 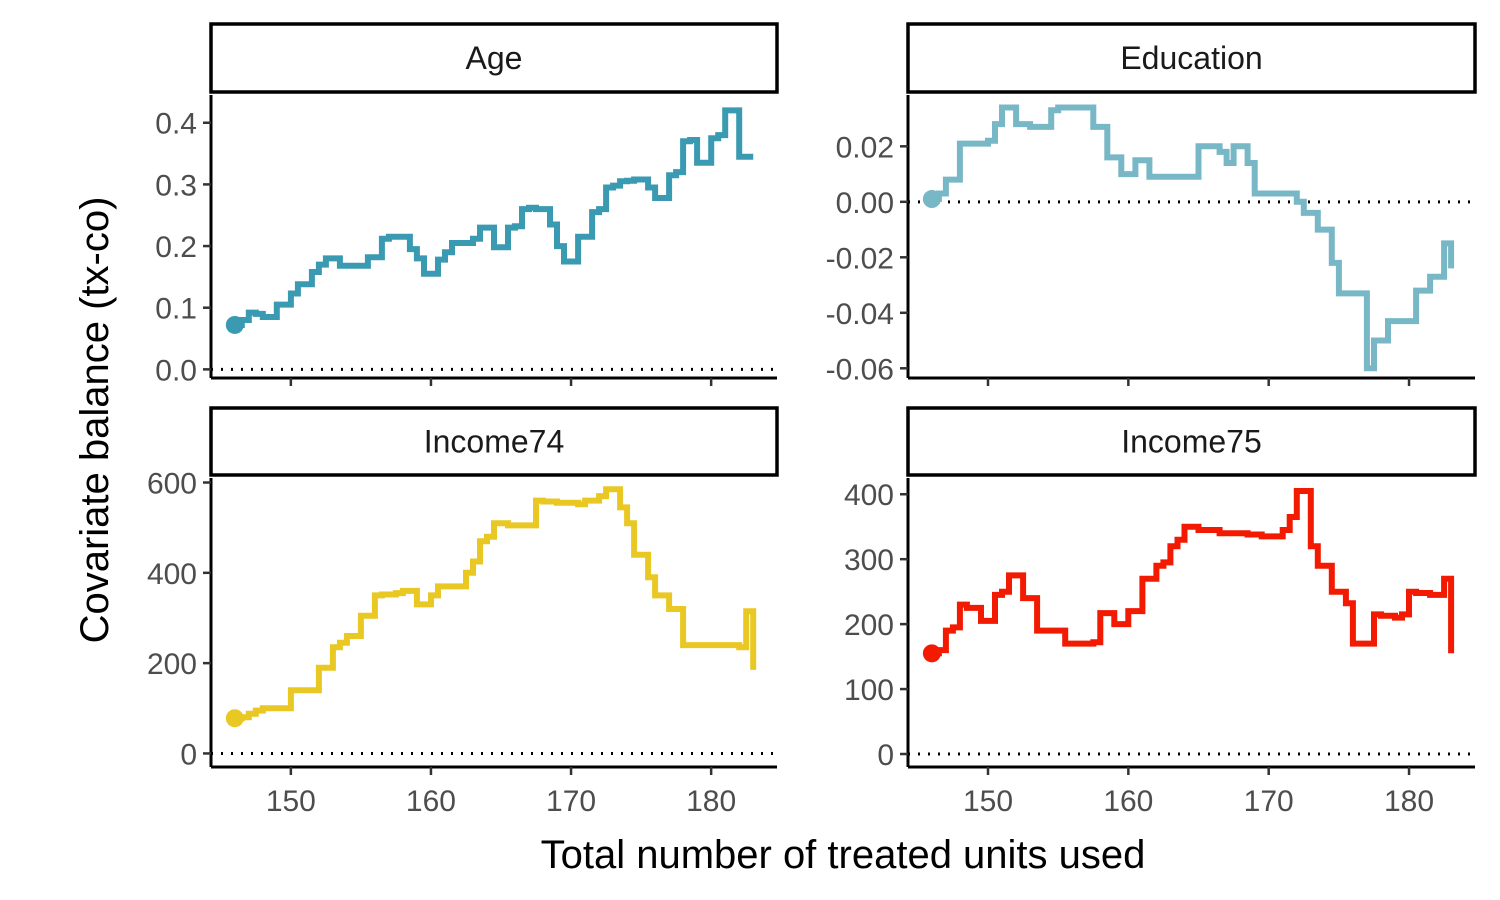 I want to click on start-point-age, so click(x=234, y=324).